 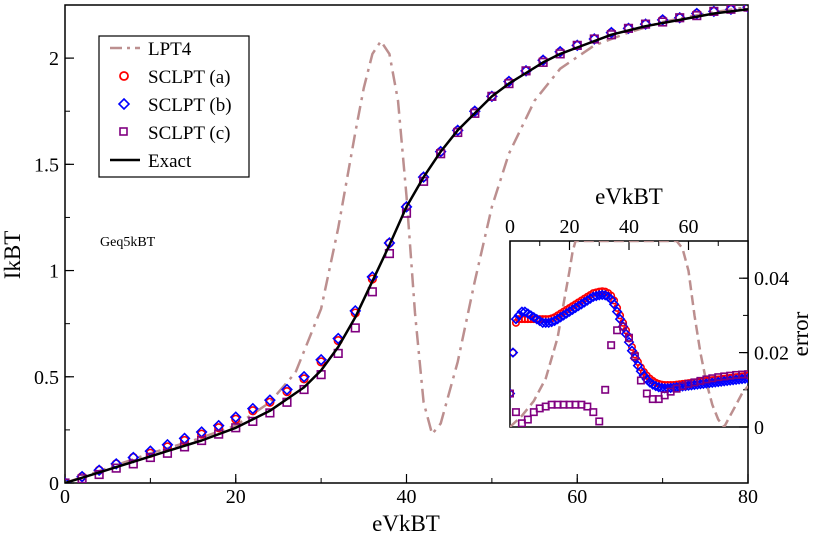 What do you see at coordinates (771, 354) in the screenshot?
I see `inset-y-tick-label: 0.02` at bounding box center [771, 354].